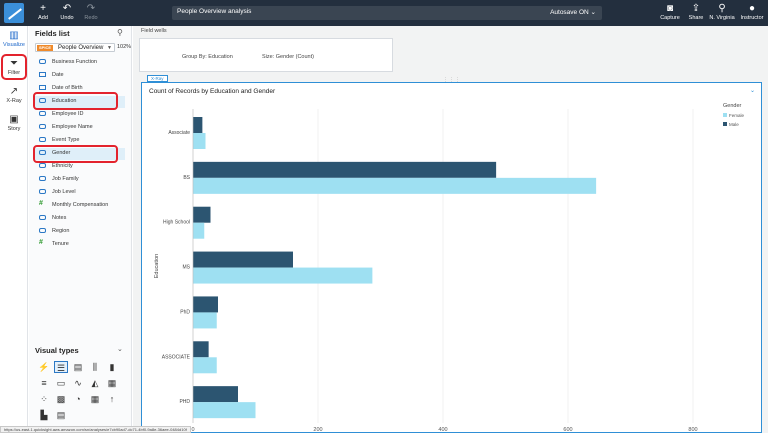 This screenshot has width=768, height=433. Describe the element at coordinates (157, 78) in the screenshot. I see `xray-tab: X-Ray` at that location.